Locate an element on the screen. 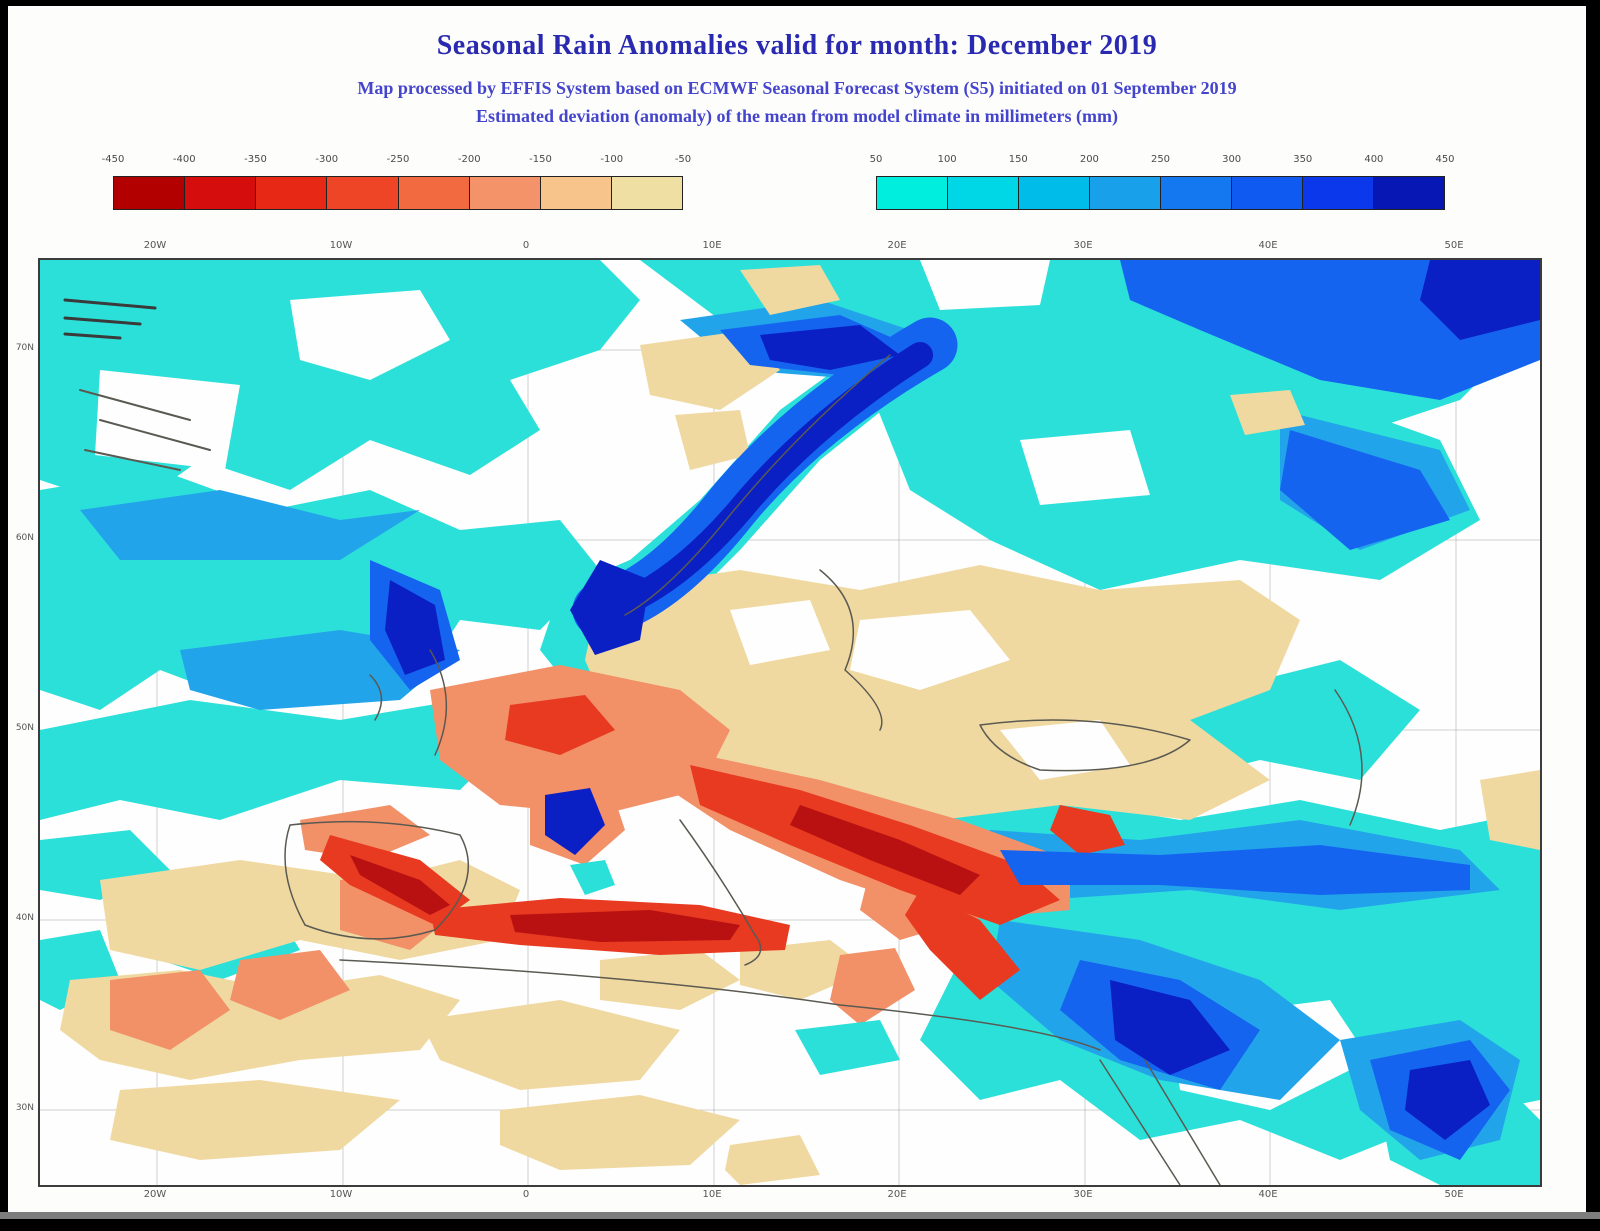 This screenshot has height=1231, width=1600. colorbar-positive-anomaly: 50 100 150 200 250 300 350 400 450 is located at coordinates (1162, 182).